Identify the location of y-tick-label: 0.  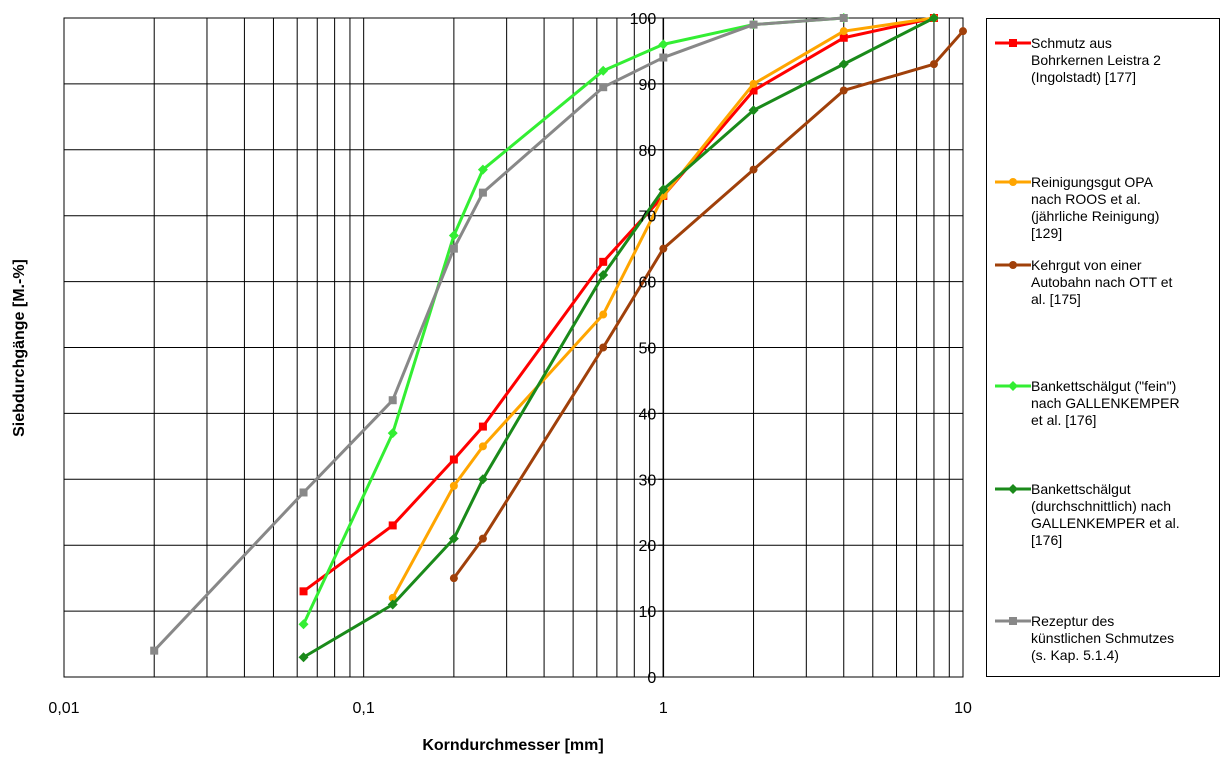
(651, 678).